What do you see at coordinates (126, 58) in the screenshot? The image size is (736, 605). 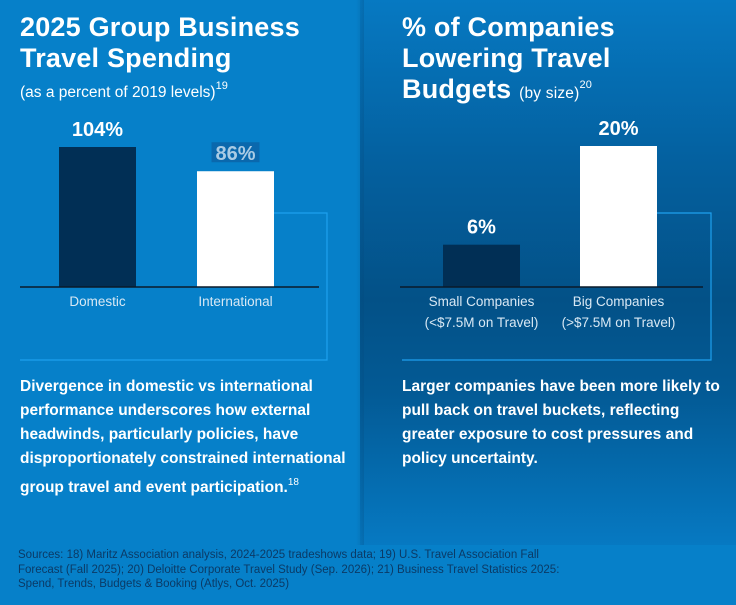 I see `left-title-line-2: Travel Spending` at bounding box center [126, 58].